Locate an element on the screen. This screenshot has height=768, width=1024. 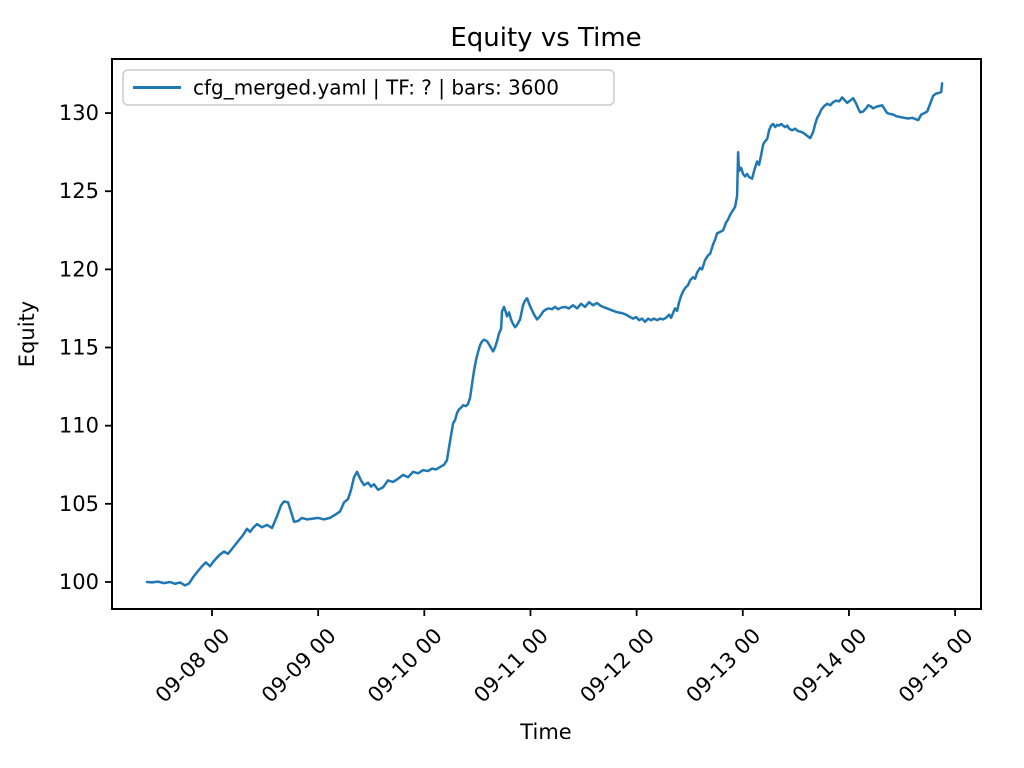
legend-frame is located at coordinates (368, 87).